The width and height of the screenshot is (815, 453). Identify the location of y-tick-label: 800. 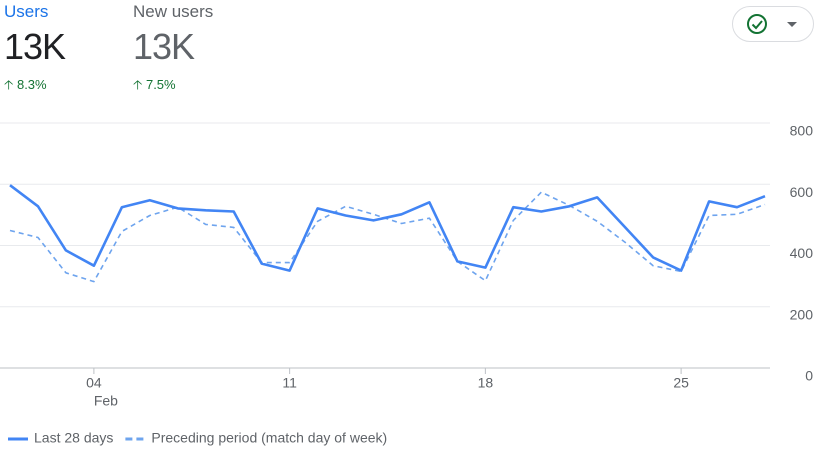
(802, 131).